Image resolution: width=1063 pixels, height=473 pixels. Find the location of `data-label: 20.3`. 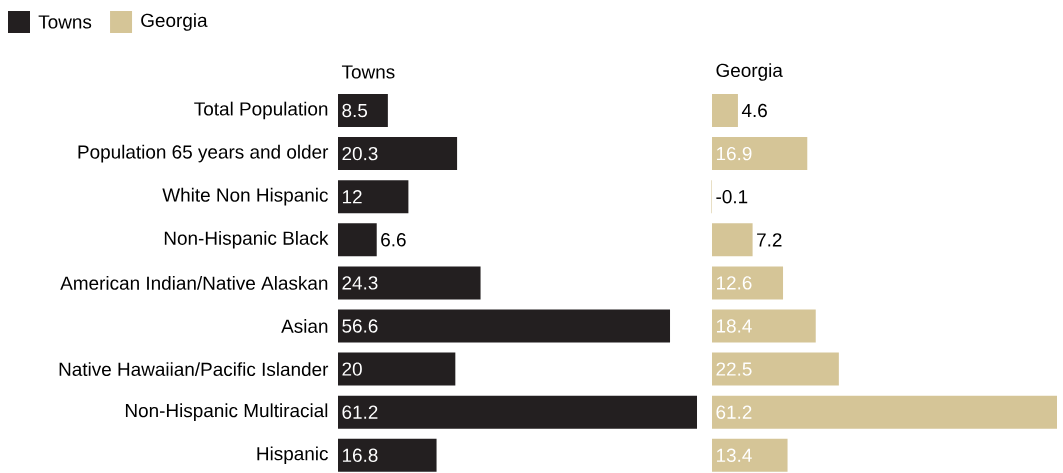

data-label: 20.3 is located at coordinates (360, 153).